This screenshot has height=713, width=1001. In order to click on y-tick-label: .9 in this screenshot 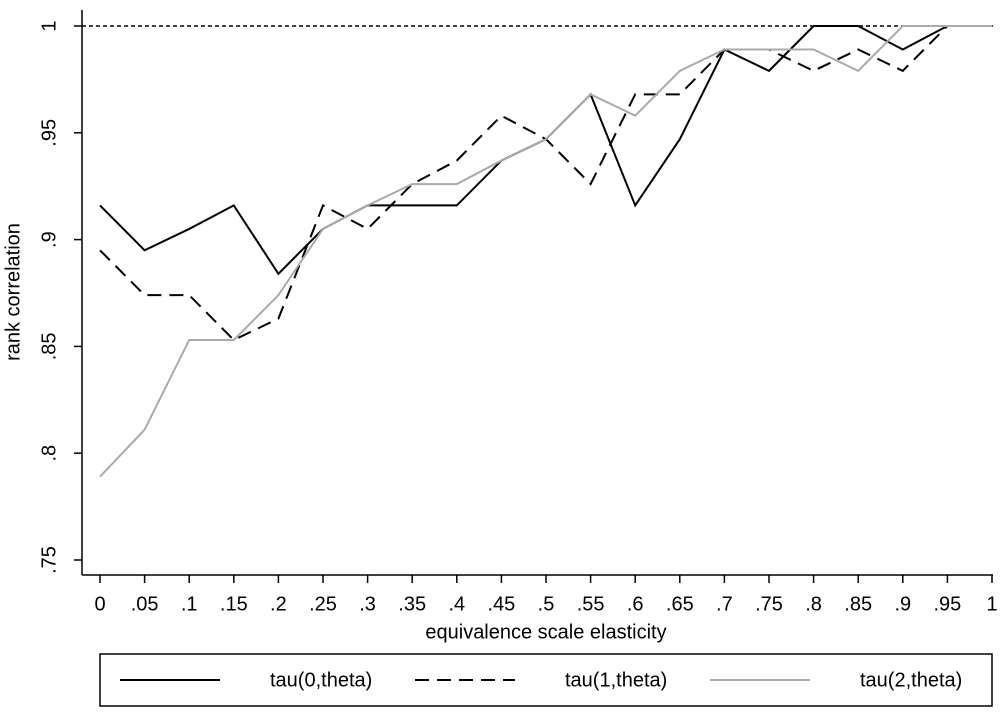, I will do `click(49, 239)`.